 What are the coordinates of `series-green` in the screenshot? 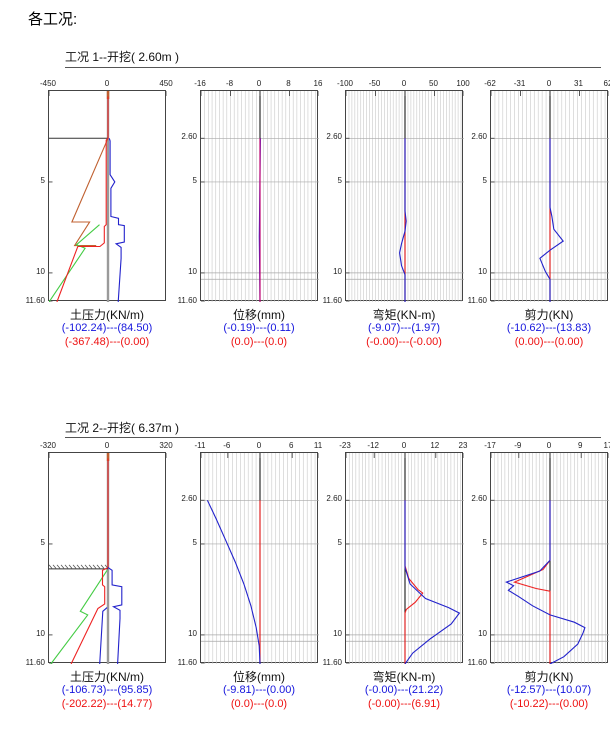 It's located at (79, 616).